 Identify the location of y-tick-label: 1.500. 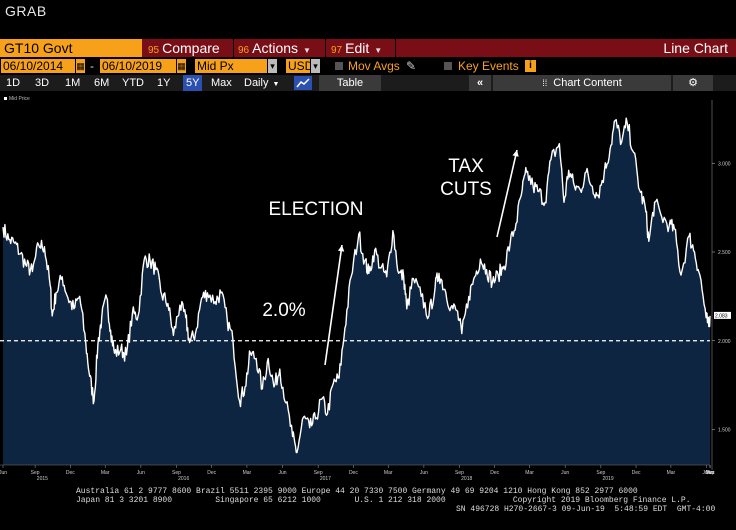
(724, 431).